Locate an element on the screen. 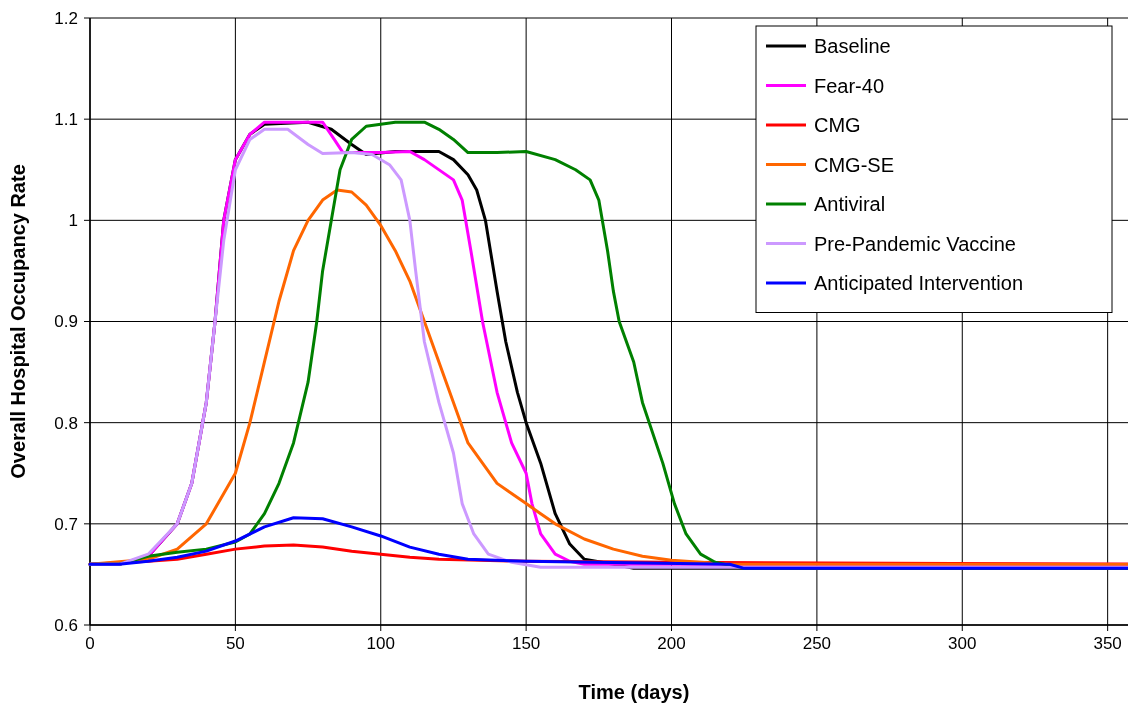 The width and height of the screenshot is (1128, 709). x-tick-label: 100 is located at coordinates (380, 643).